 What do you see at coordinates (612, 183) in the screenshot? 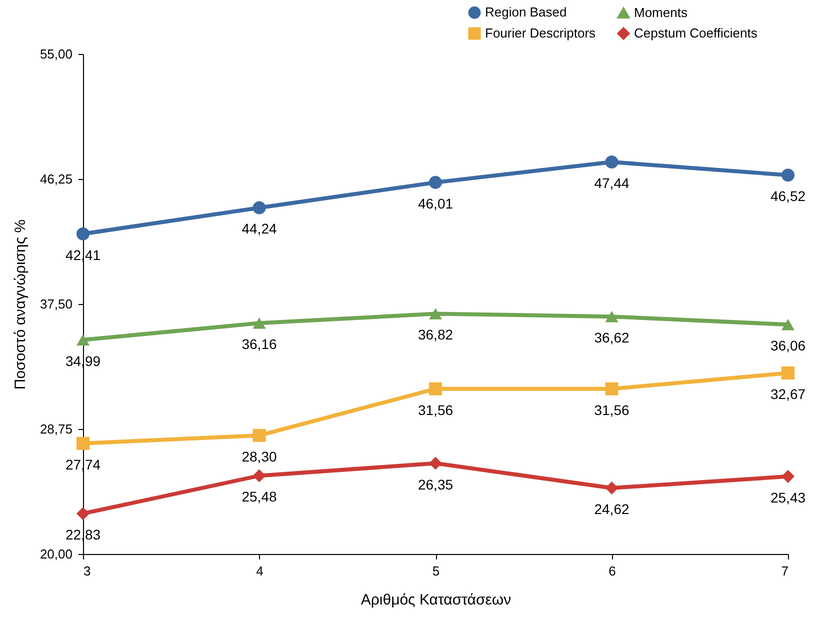
I see `data-label: 47,44` at bounding box center [612, 183].